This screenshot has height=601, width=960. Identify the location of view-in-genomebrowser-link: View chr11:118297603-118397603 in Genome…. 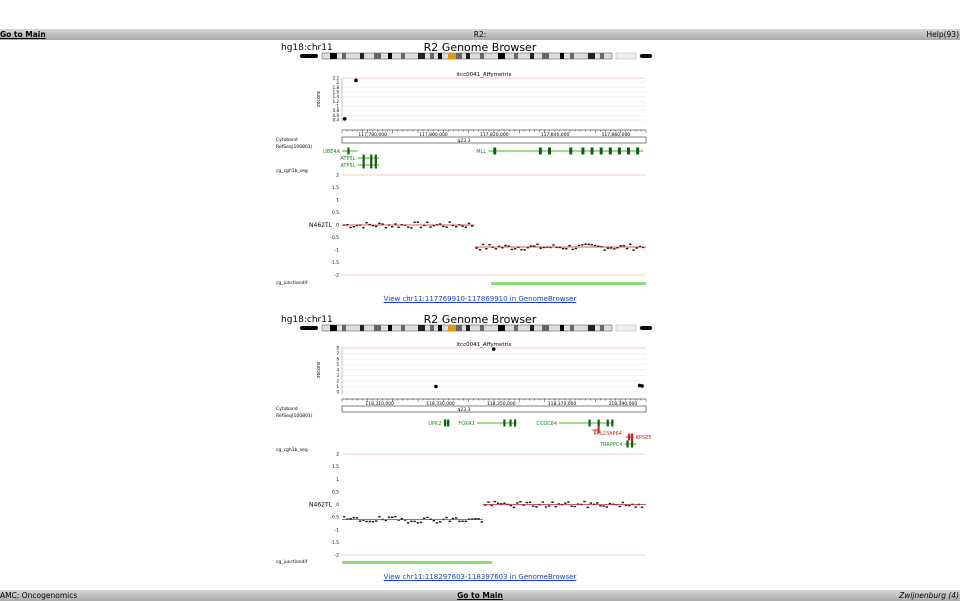
(480, 577).